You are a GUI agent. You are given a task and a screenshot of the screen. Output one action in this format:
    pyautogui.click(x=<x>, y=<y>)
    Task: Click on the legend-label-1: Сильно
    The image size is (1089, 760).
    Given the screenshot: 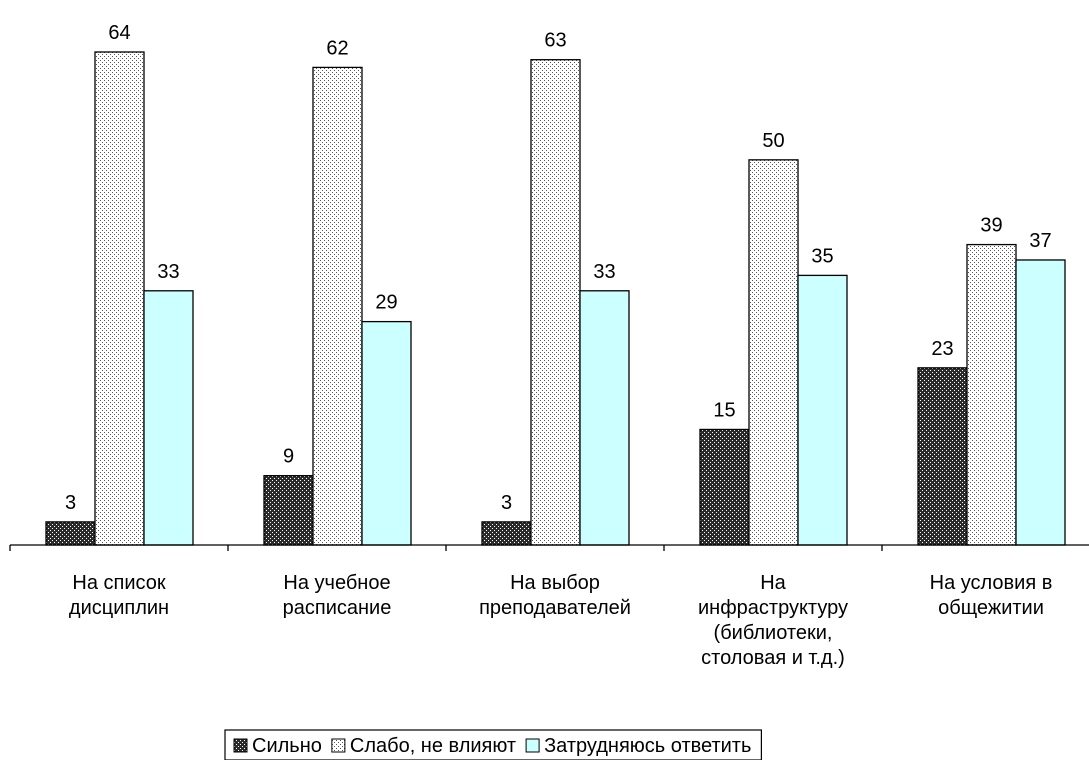 What is the action you would take?
    pyautogui.click(x=287, y=746)
    